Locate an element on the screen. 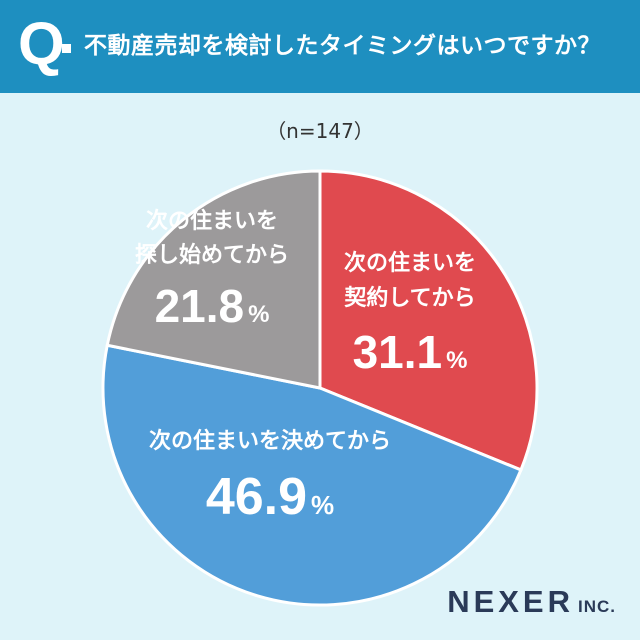 The height and width of the screenshot is (640, 640). sample-size: （n=147） is located at coordinates (320, 131).